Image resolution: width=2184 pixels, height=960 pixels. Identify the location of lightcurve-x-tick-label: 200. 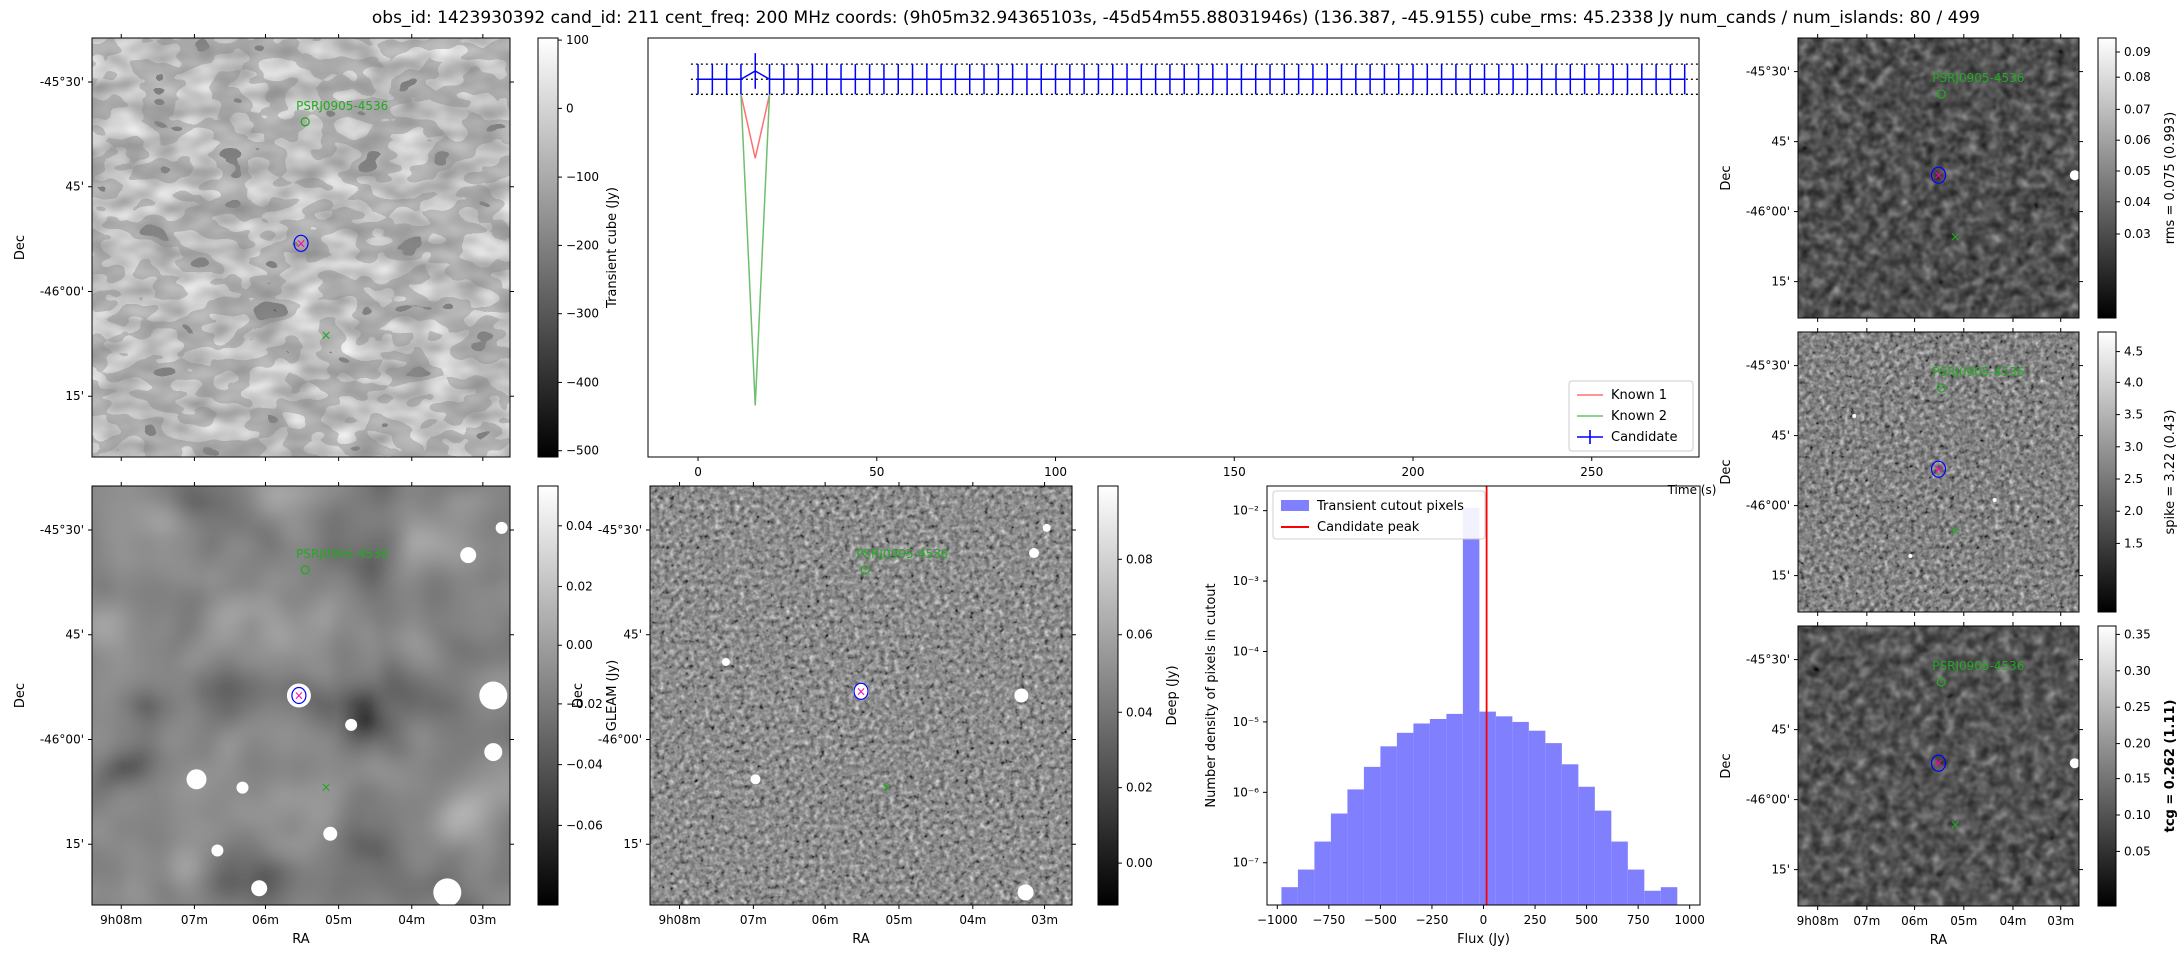
(1413, 472).